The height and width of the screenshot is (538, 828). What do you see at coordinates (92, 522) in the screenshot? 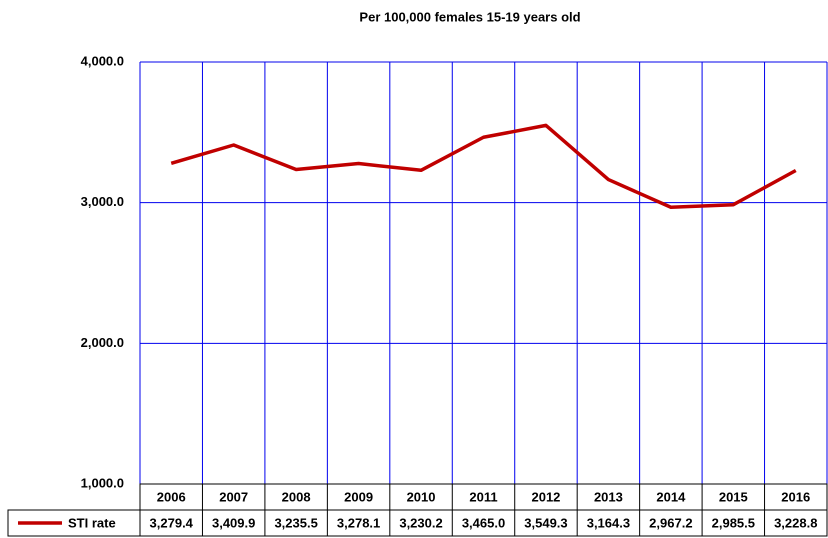
I see `legend-label: STI rate` at bounding box center [92, 522].